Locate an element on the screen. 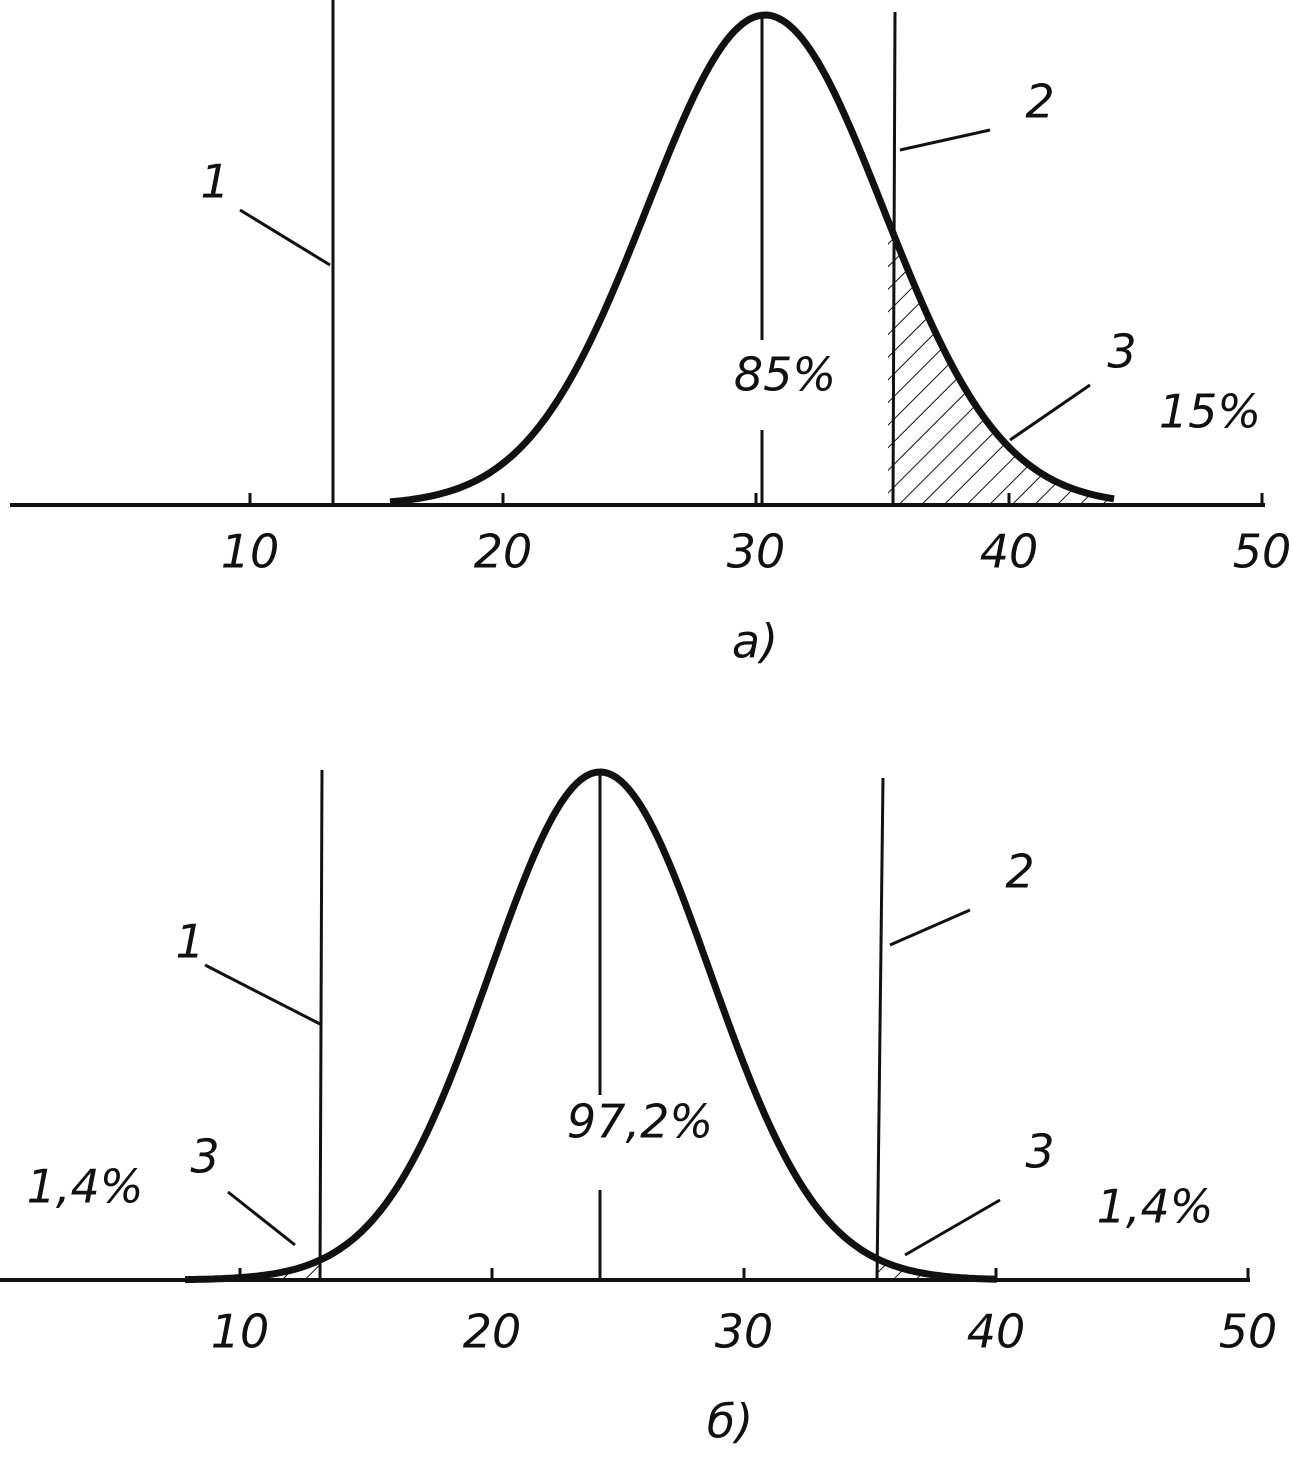 Image resolution: width=1292 pixels, height=1468 pixels. tail-label: 15% is located at coordinates (1210, 412).